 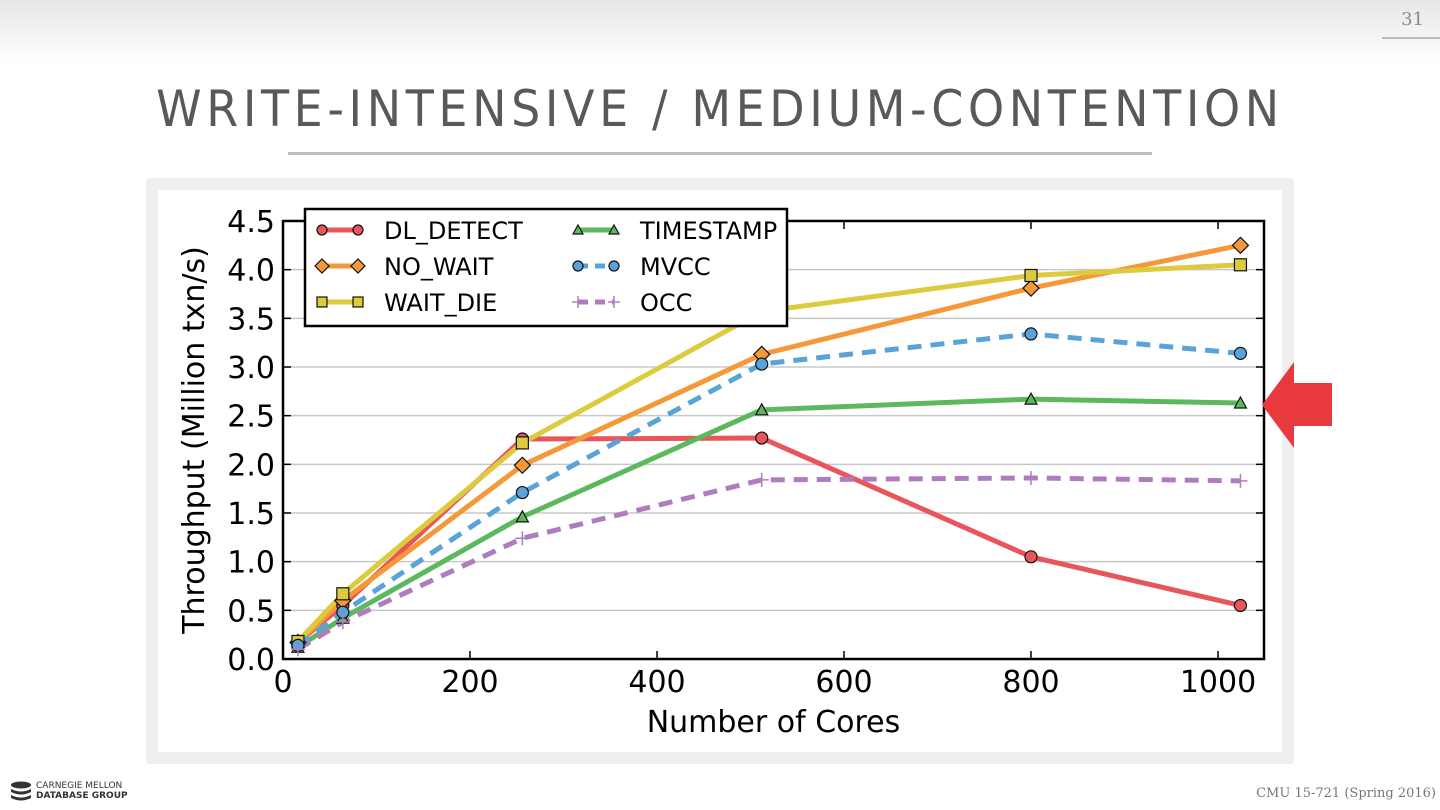 What do you see at coordinates (439, 267) in the screenshot?
I see `legend-label: NO_WAIT` at bounding box center [439, 267].